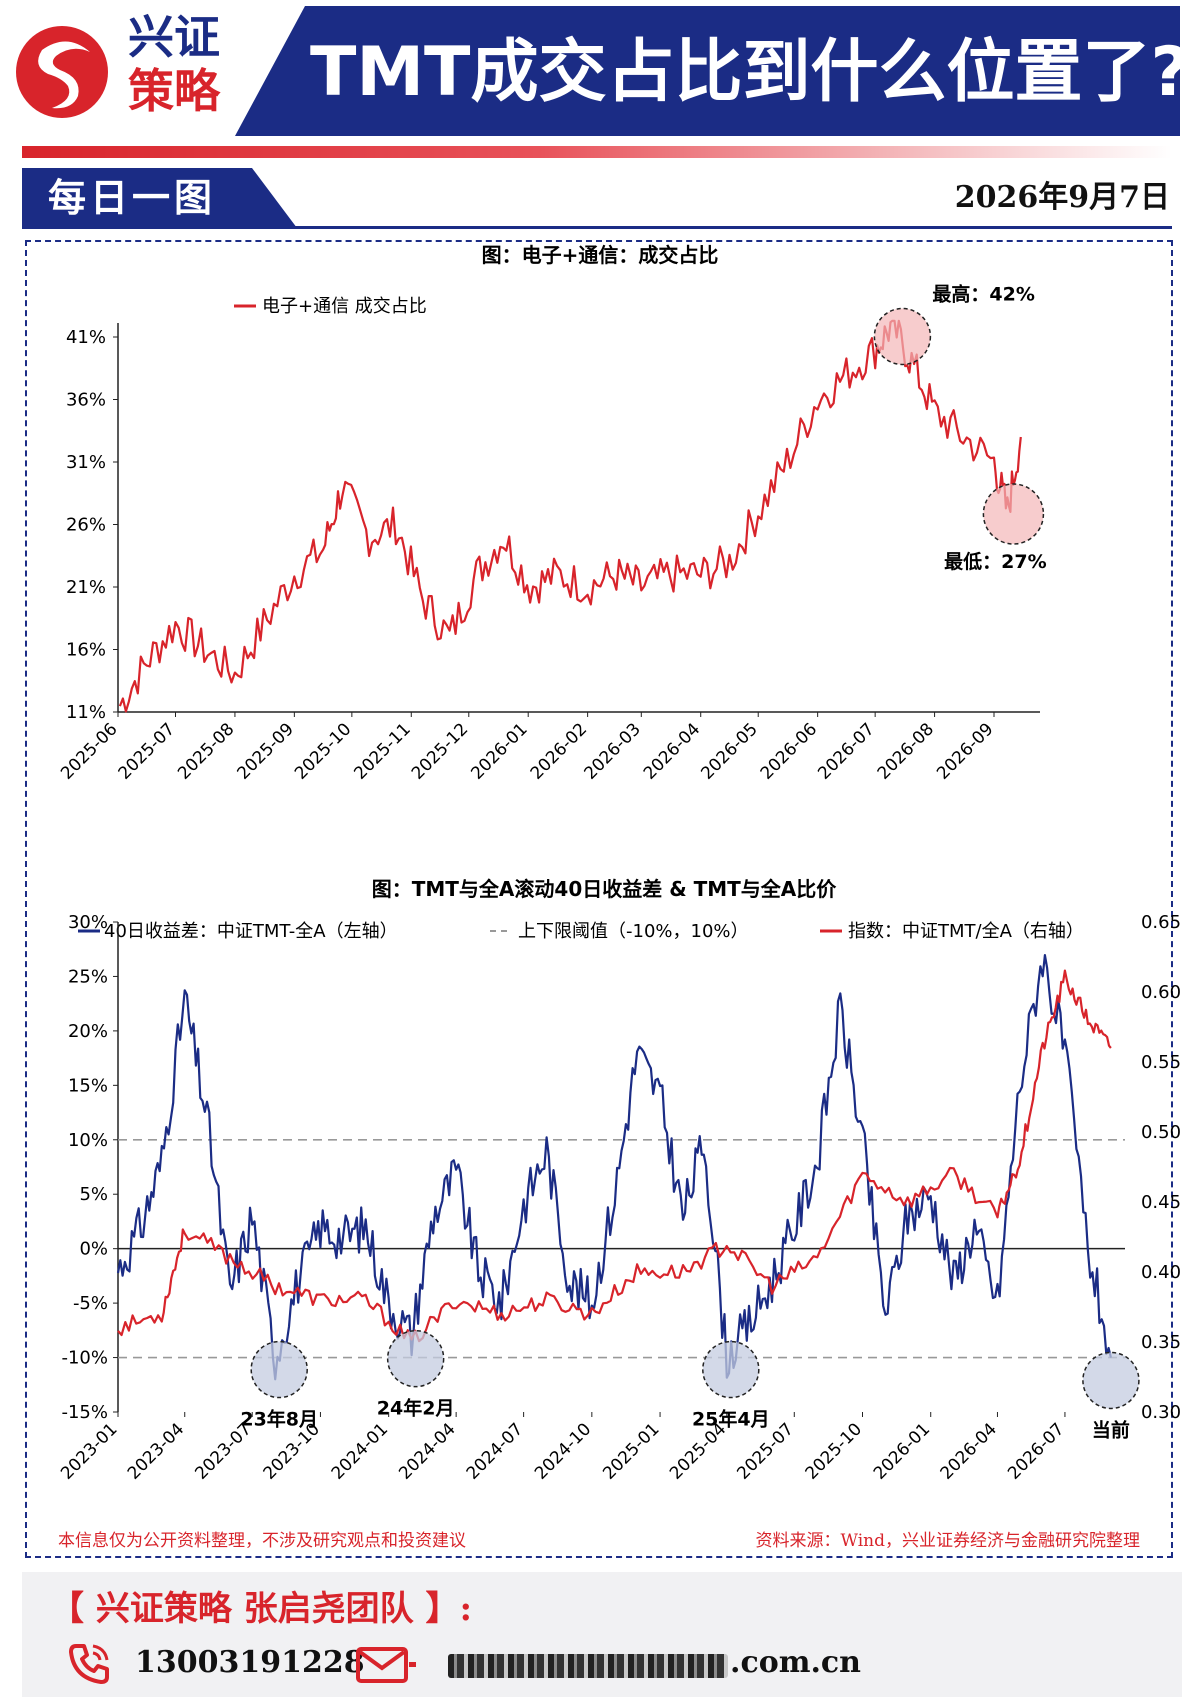  Describe the element at coordinates (86, 712) in the screenshot. I see `chart-1-ytick-label: 11%` at that location.